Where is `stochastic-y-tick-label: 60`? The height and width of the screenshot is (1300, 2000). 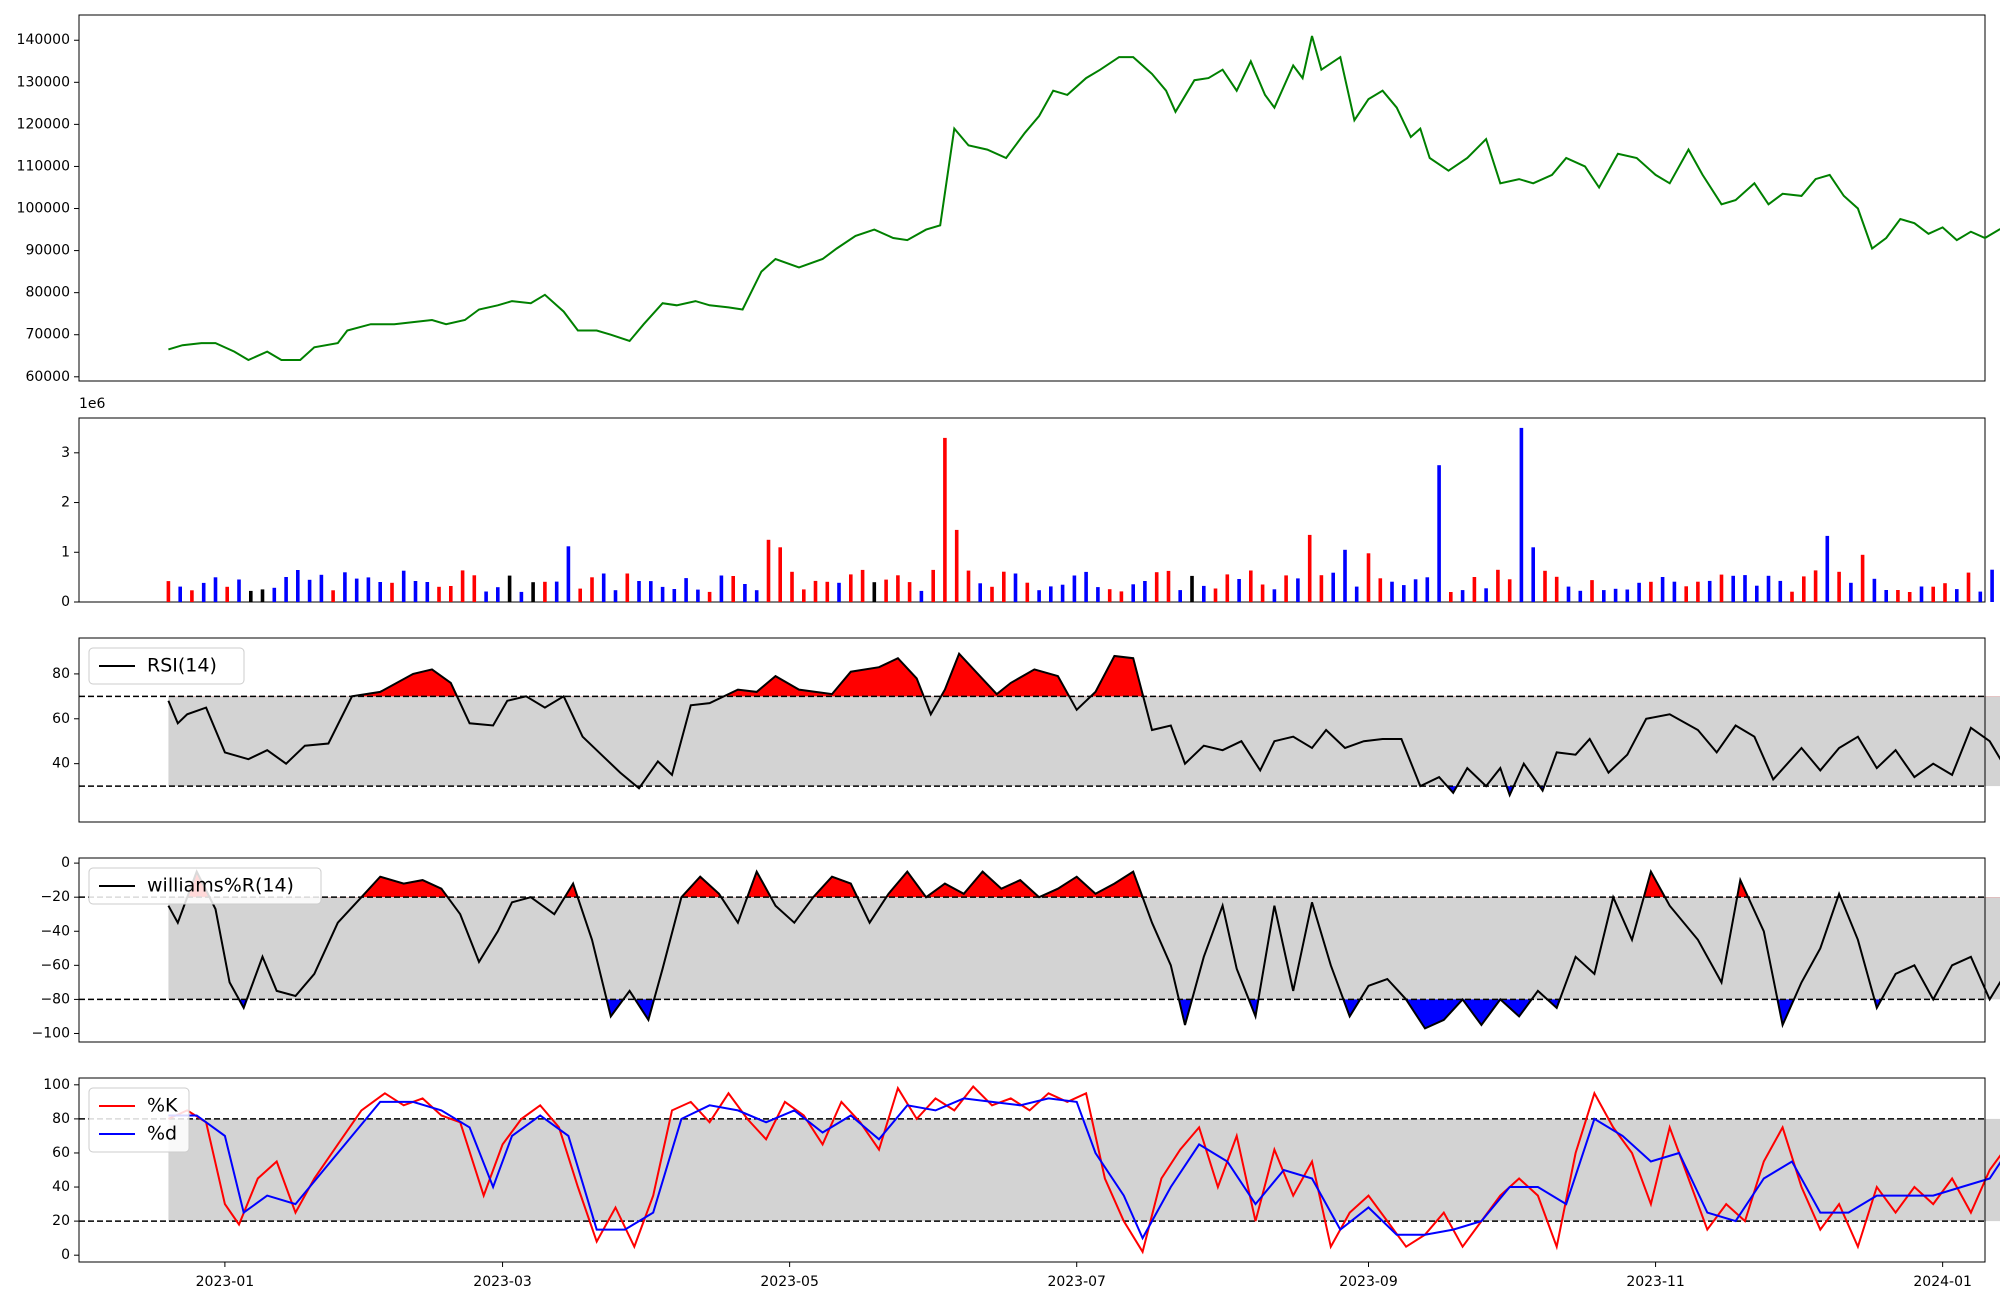
stochastic-y-tick-label: 60 is located at coordinates (61, 1153).